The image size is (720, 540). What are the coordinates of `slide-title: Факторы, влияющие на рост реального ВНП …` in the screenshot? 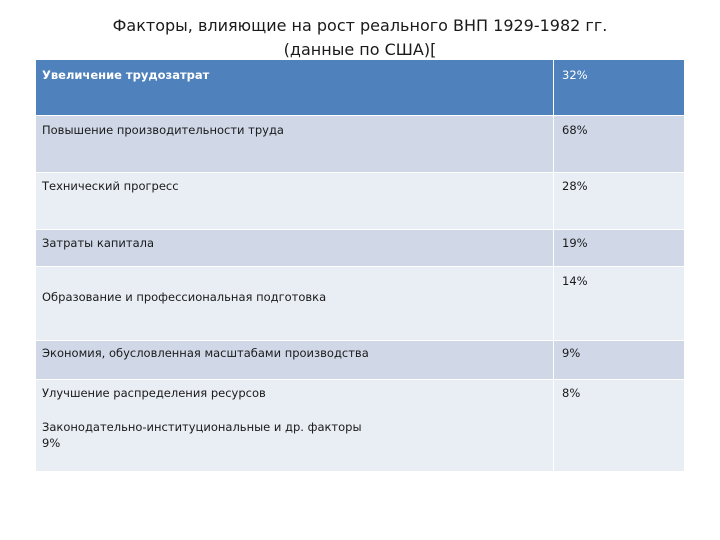 It's located at (360, 38).